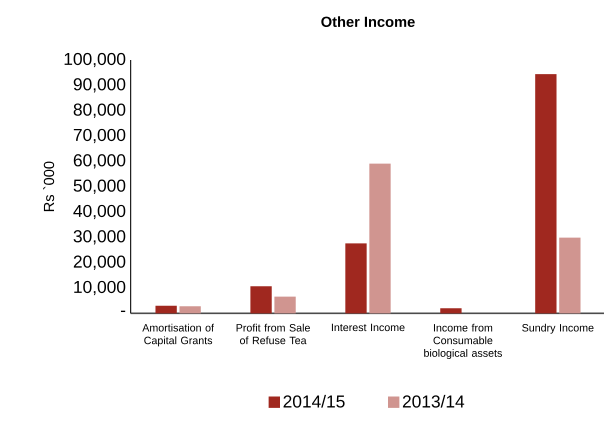  I want to click on y-tick-label: 30,000, so click(100, 237).